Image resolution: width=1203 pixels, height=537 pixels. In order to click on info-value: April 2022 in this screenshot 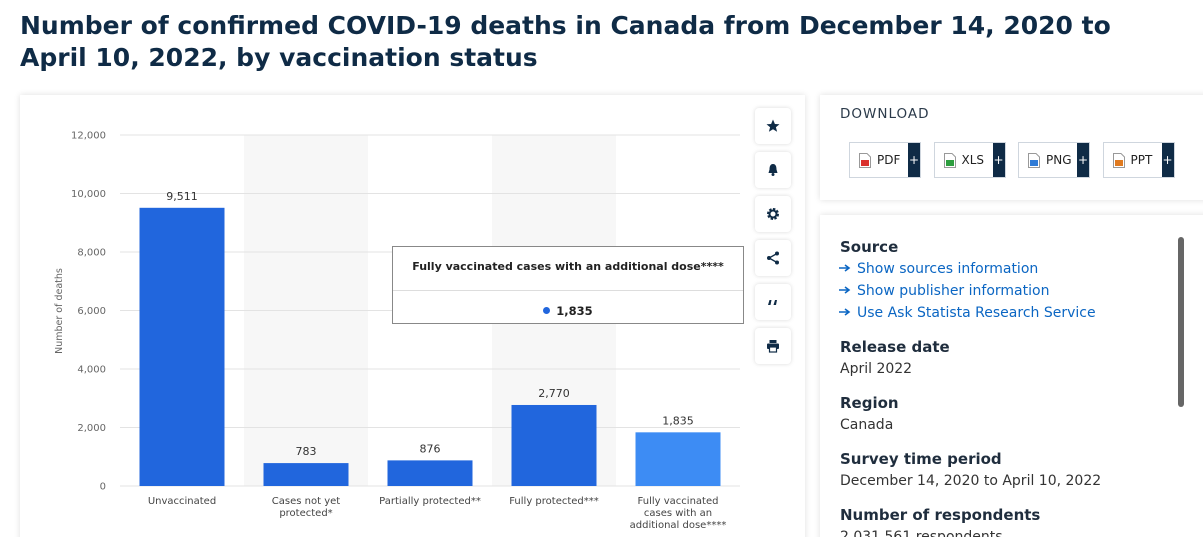, I will do `click(876, 369)`.